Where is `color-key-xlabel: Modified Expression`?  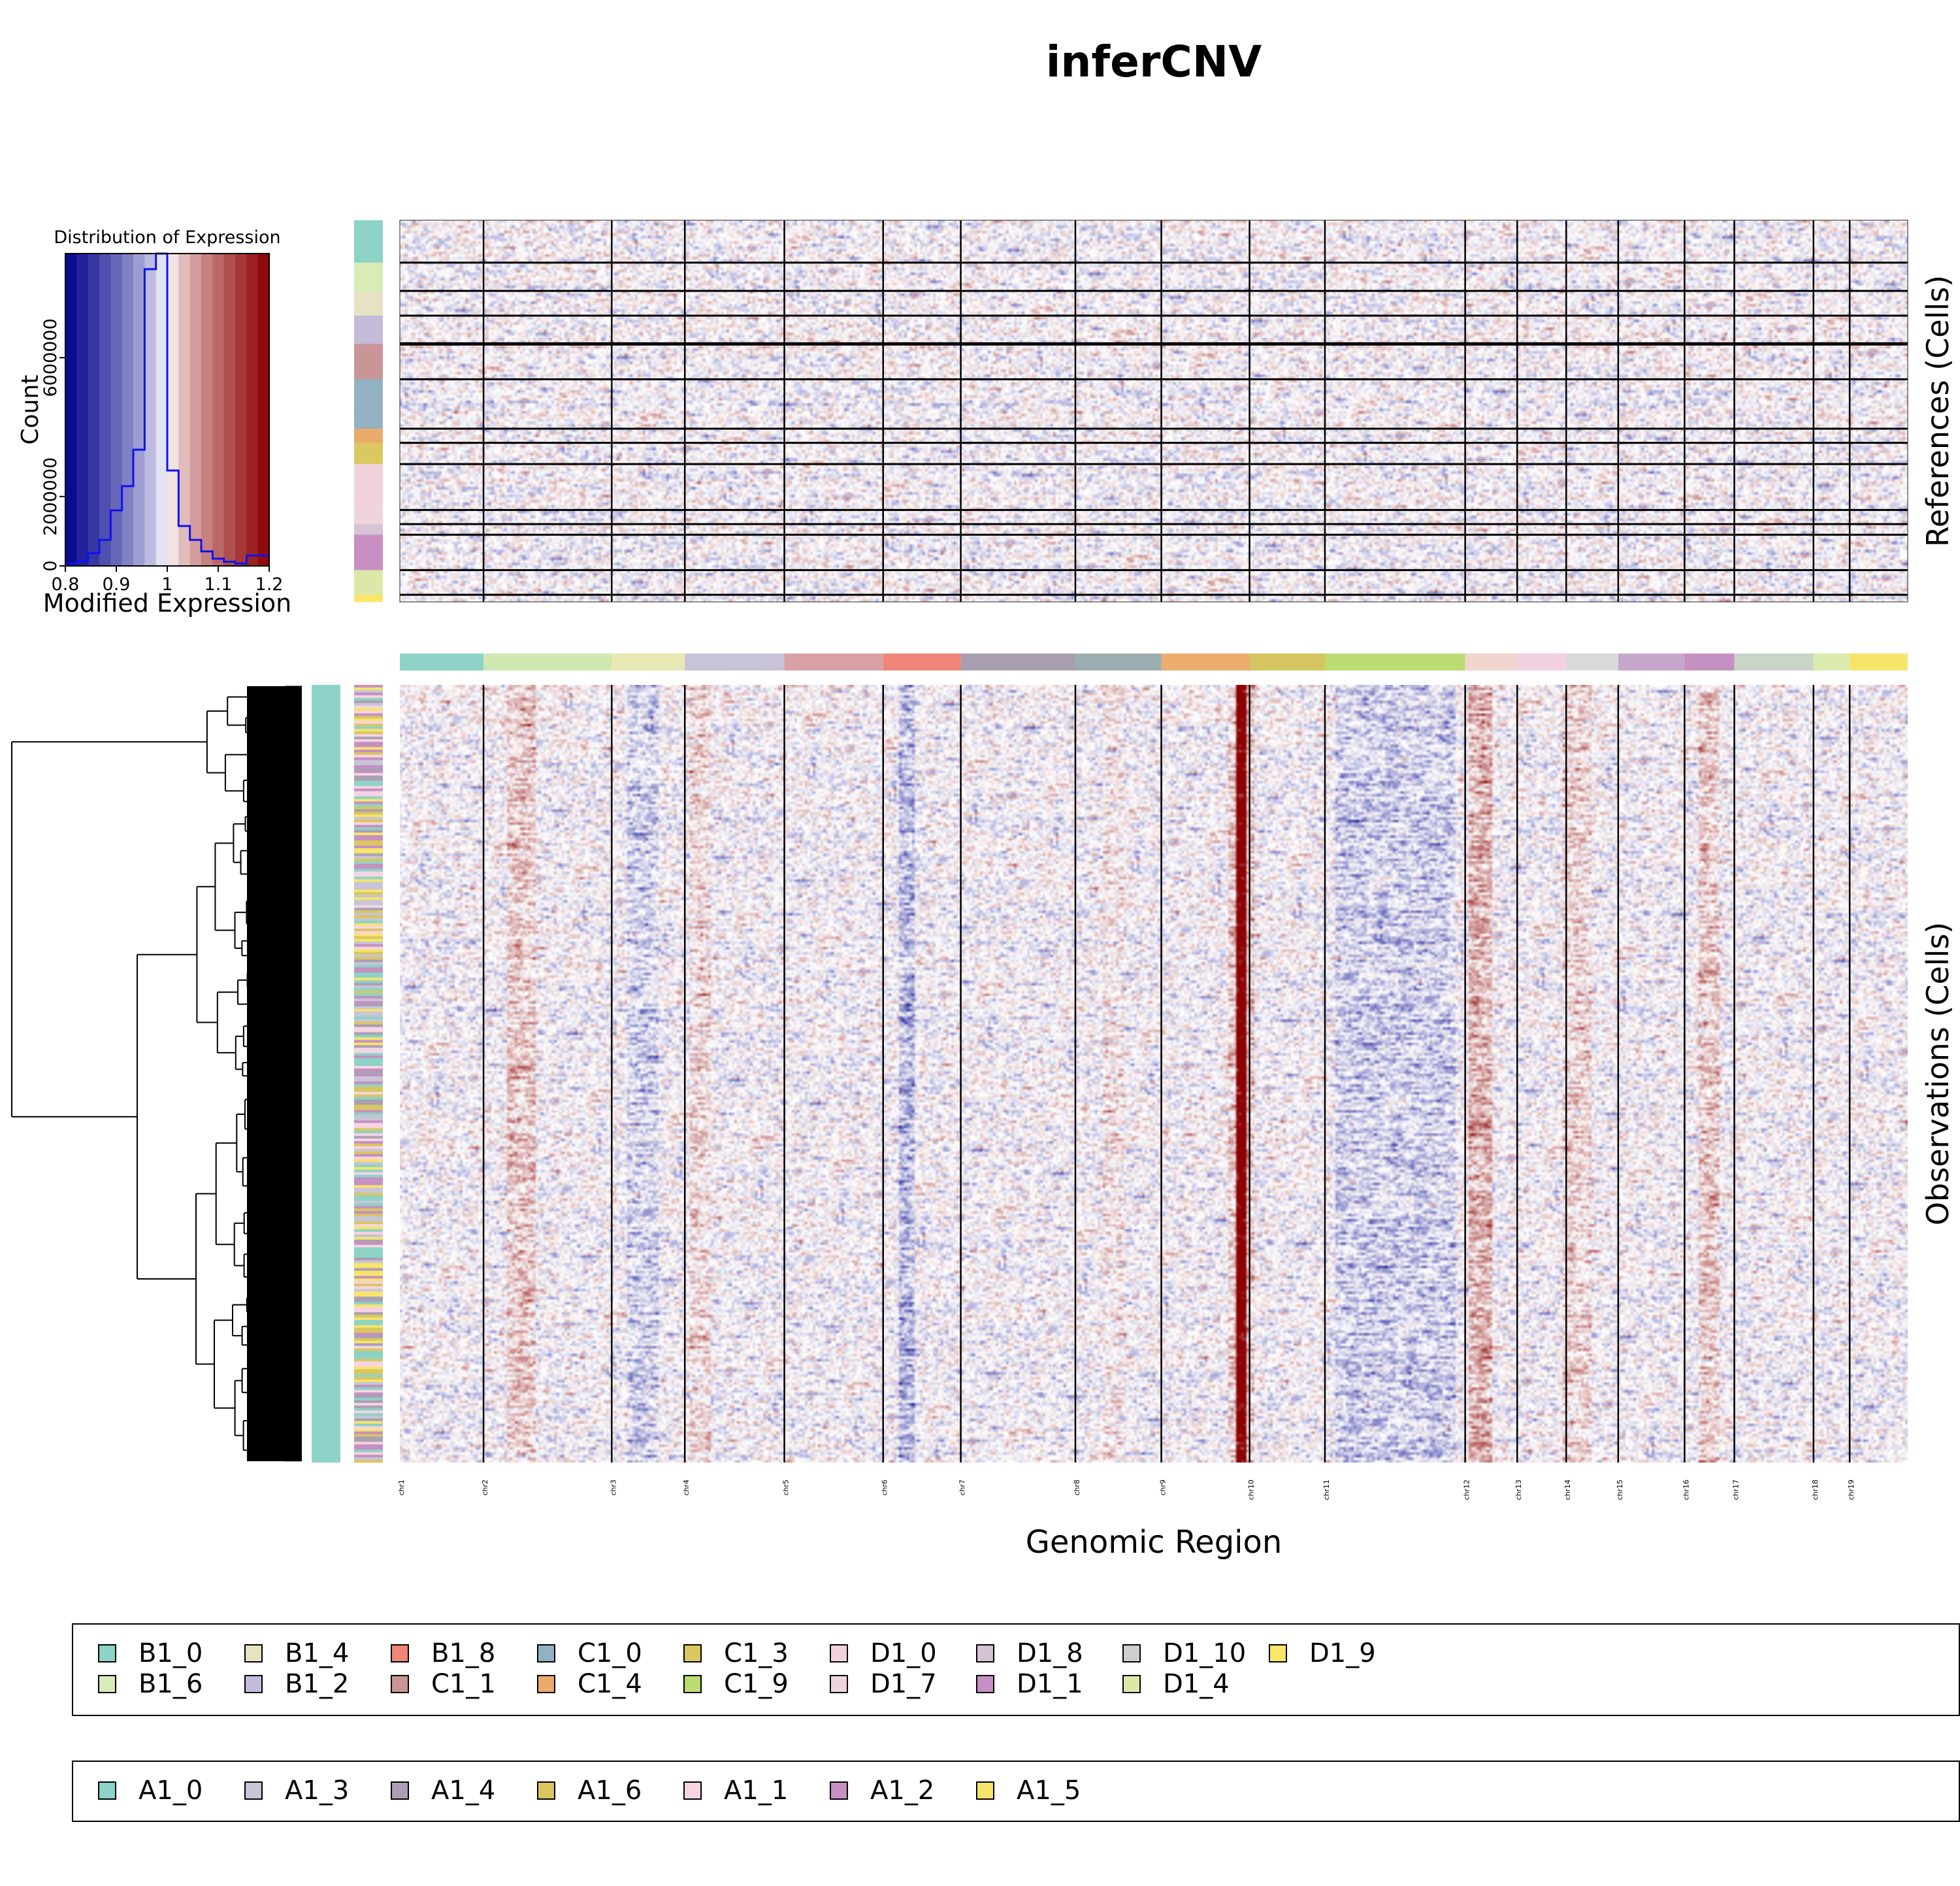
color-key-xlabel: Modified Expression is located at coordinates (167, 603).